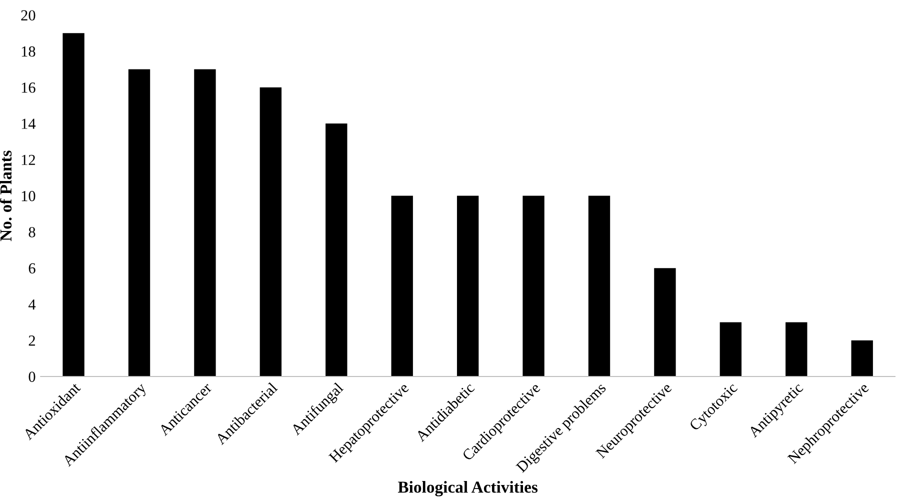 The width and height of the screenshot is (904, 502). What do you see at coordinates (28, 15) in the screenshot?
I see `y-tick-label: 20` at bounding box center [28, 15].